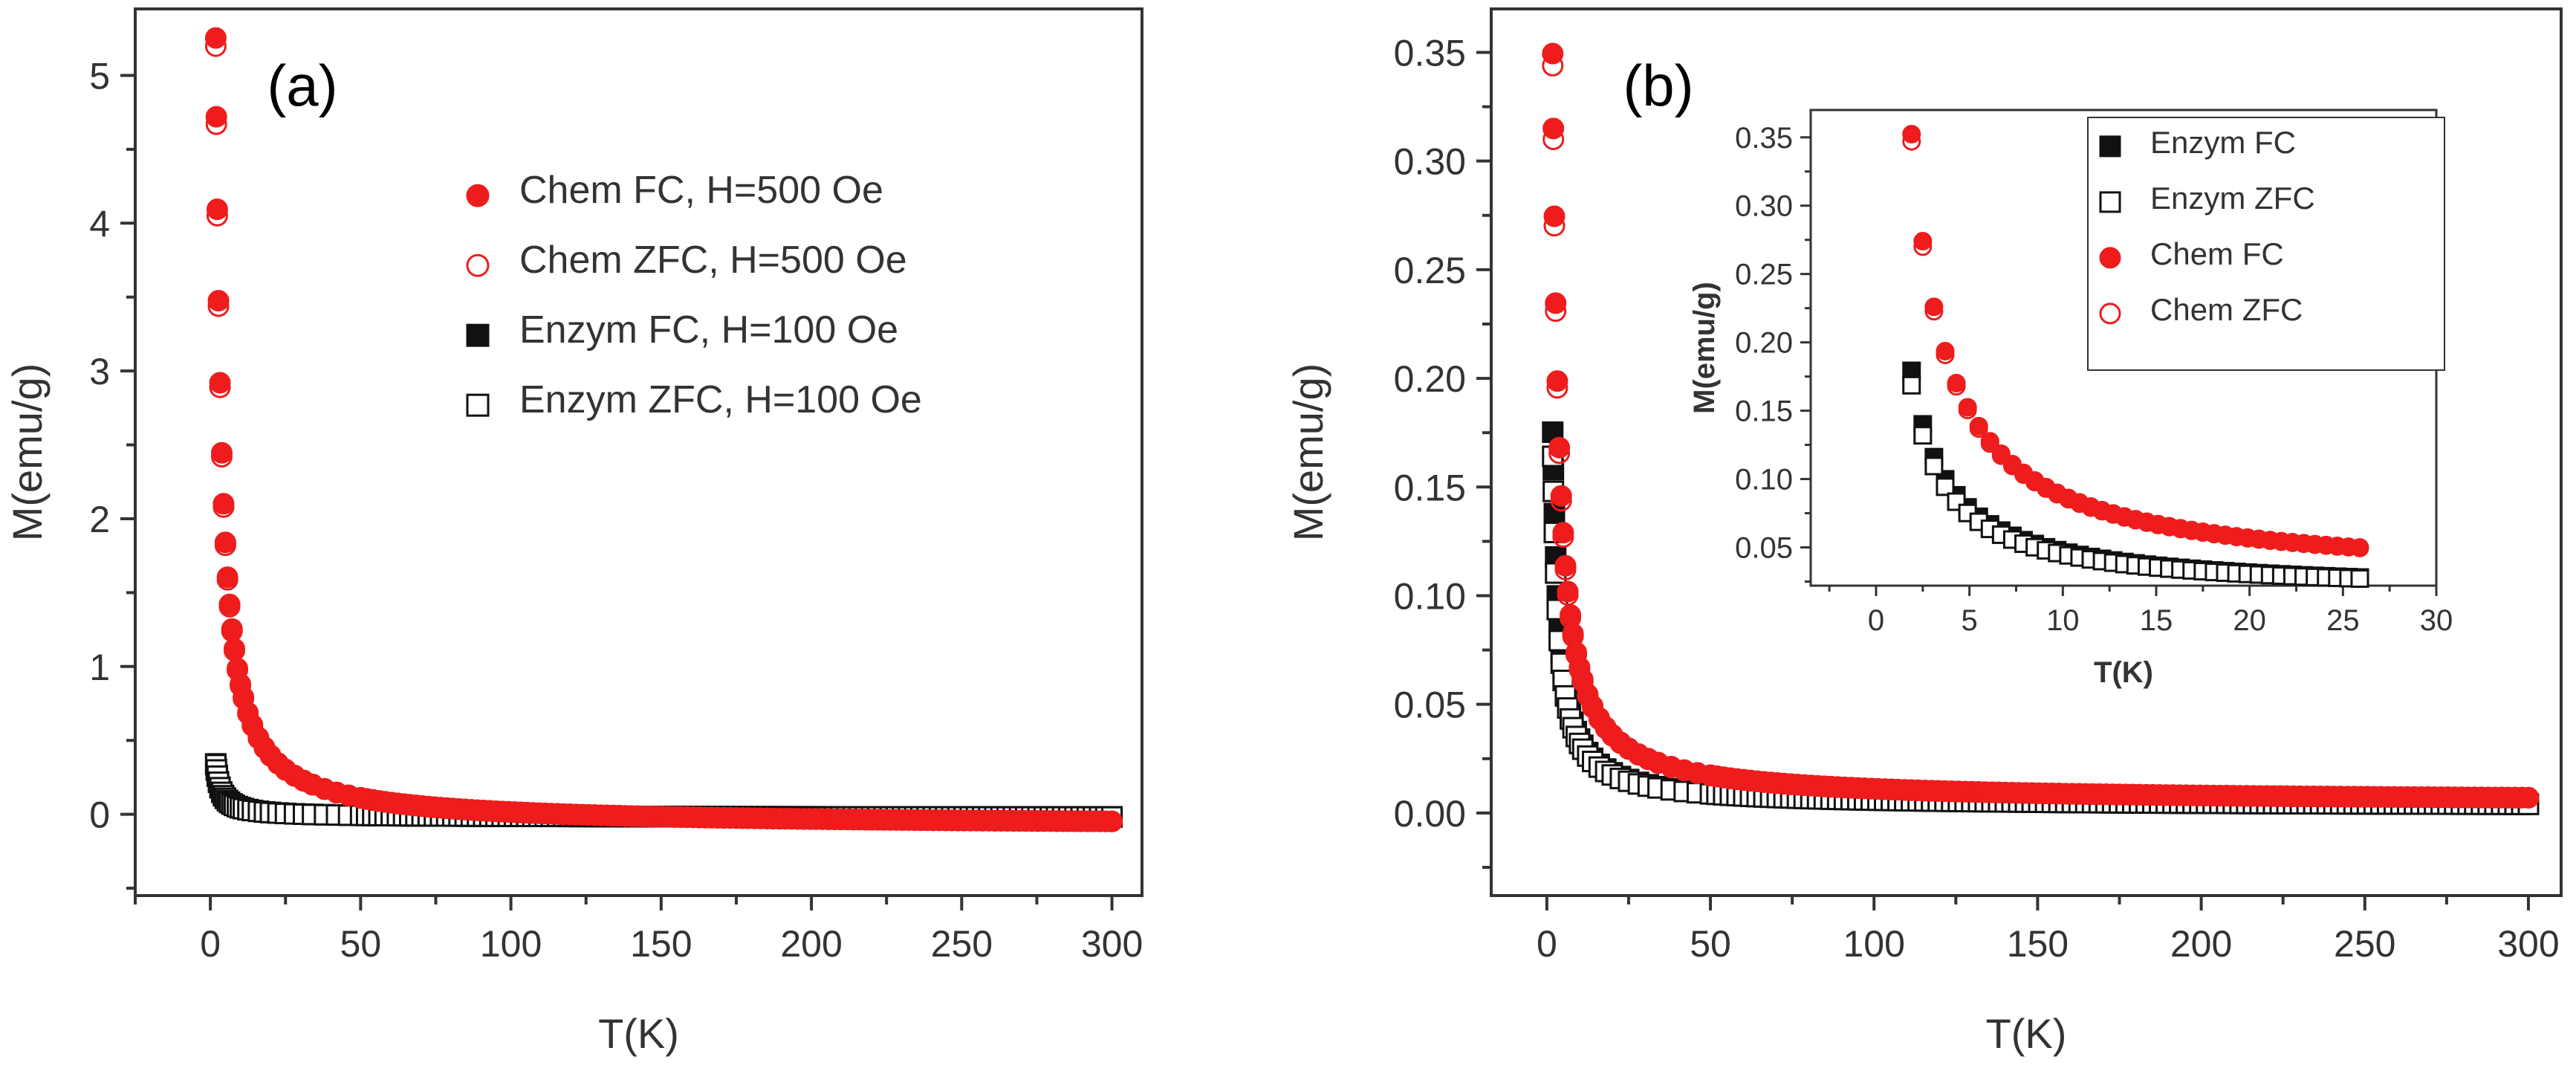 This screenshot has height=1068, width=2576. What do you see at coordinates (2528, 944) in the screenshot?
I see `x-tick-label: 300` at bounding box center [2528, 944].